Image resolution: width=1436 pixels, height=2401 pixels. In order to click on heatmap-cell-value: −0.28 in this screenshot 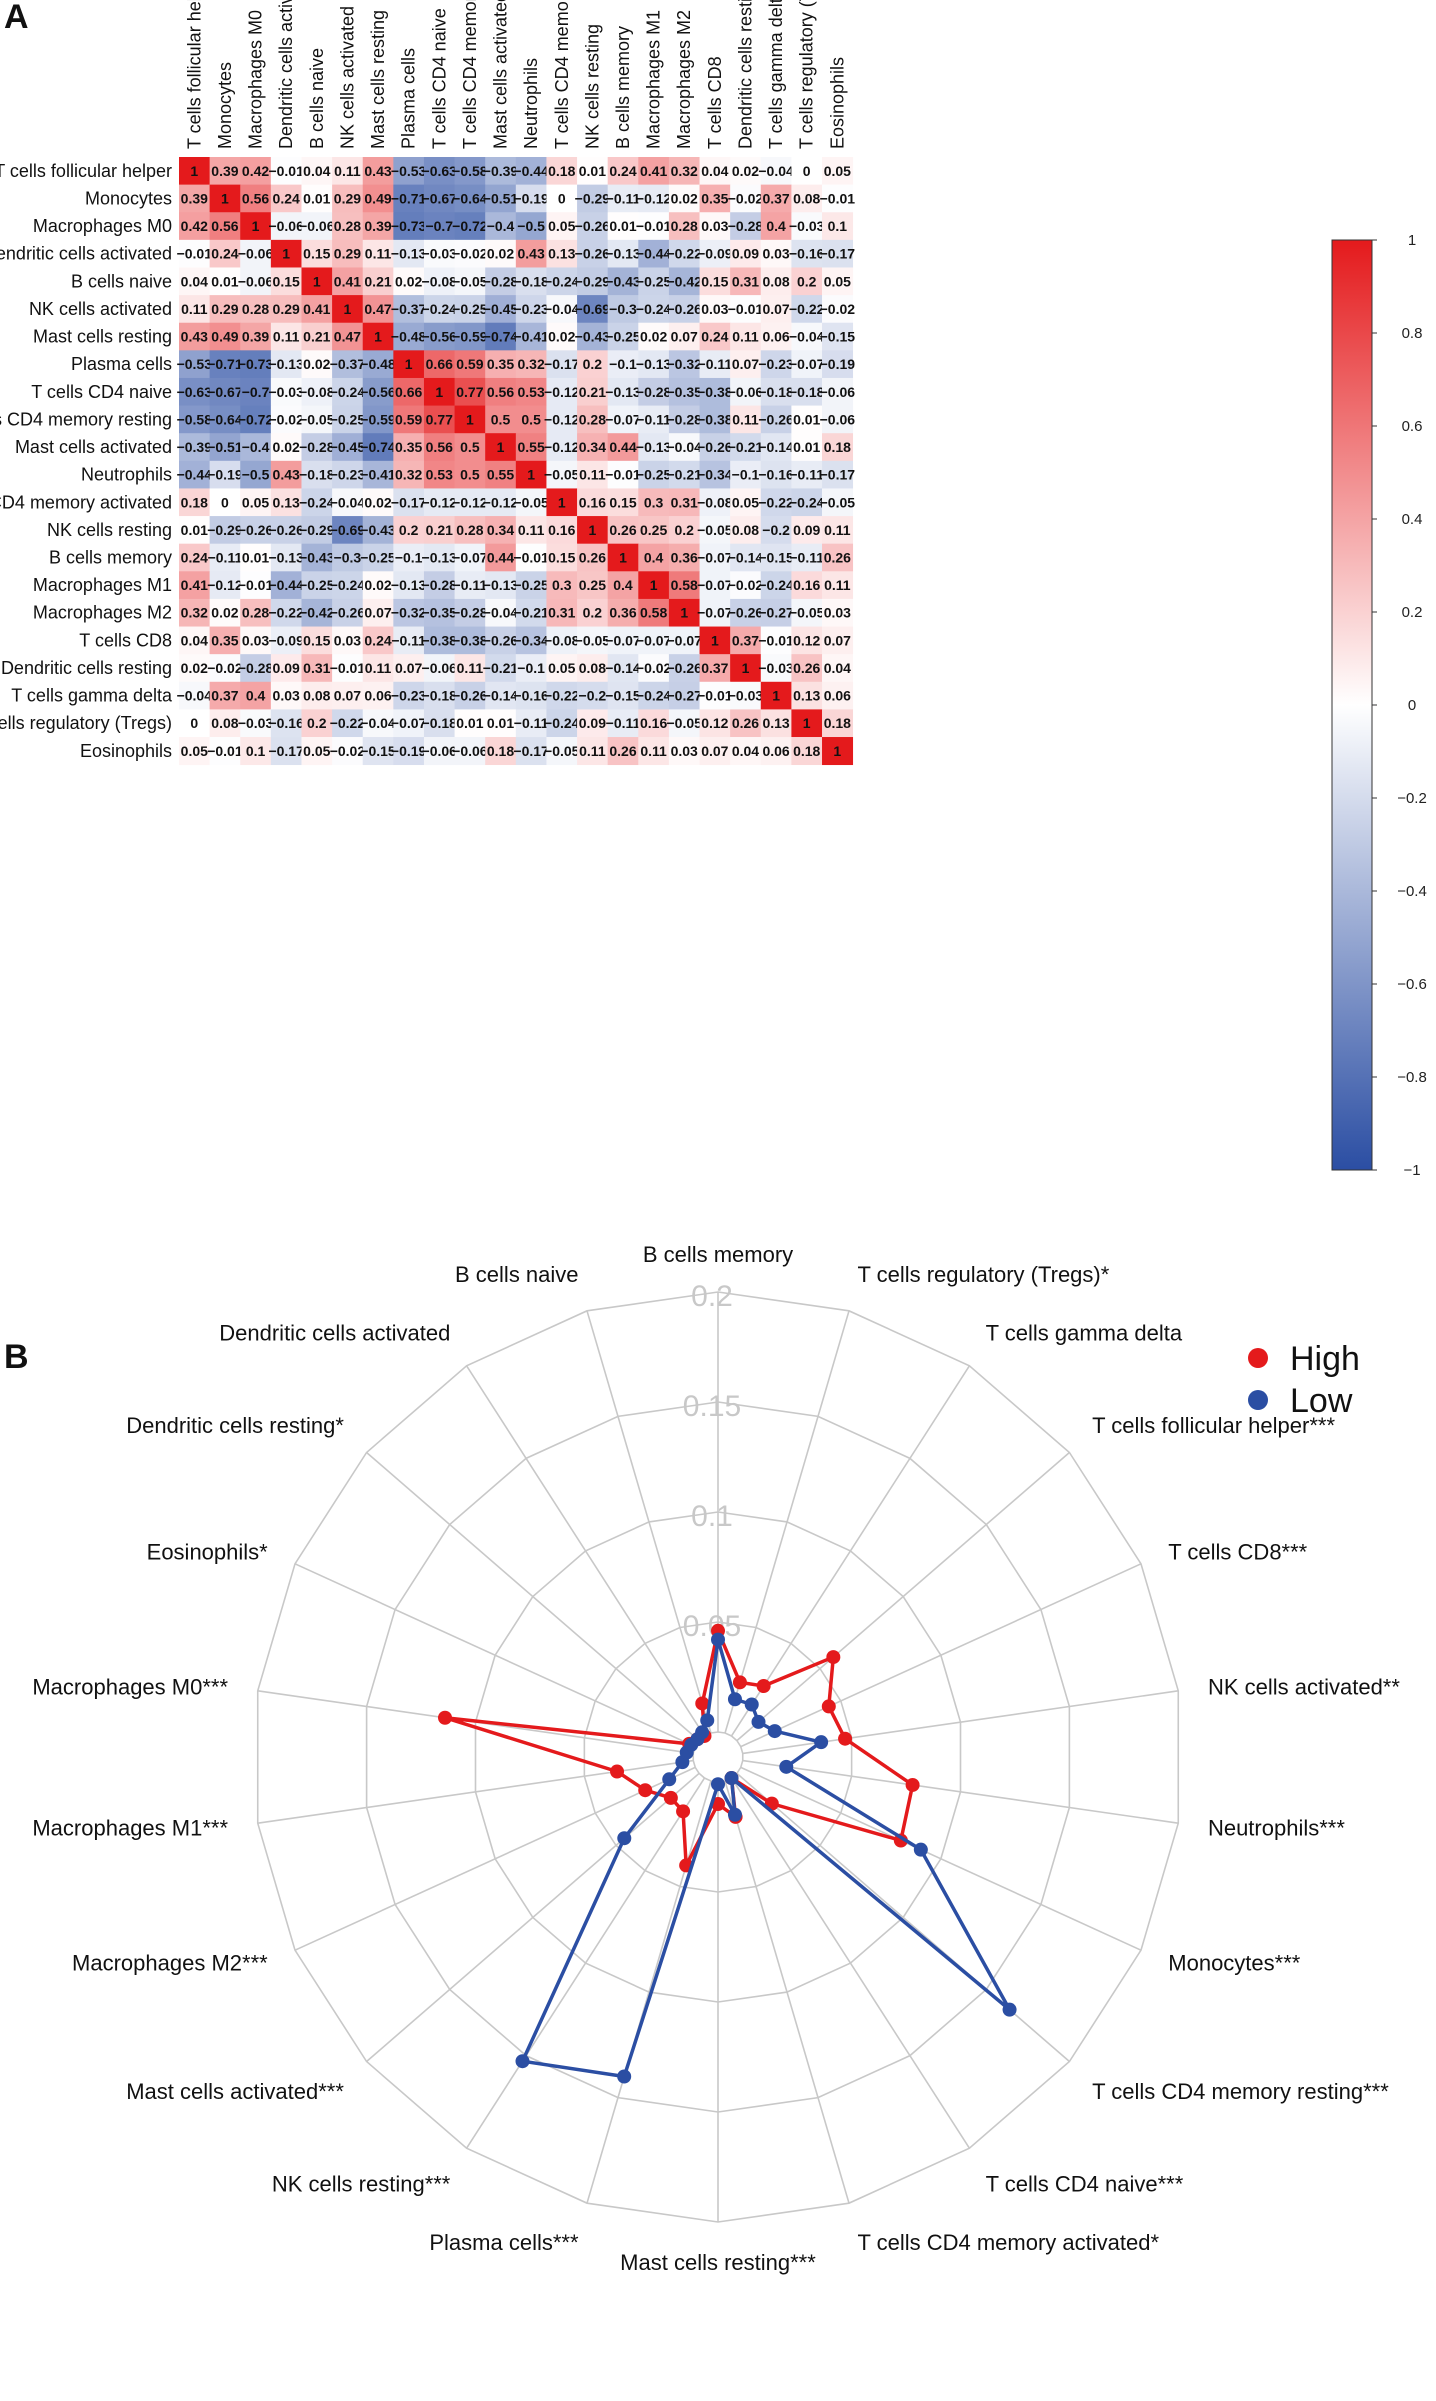, I will do `click(256, 668)`.